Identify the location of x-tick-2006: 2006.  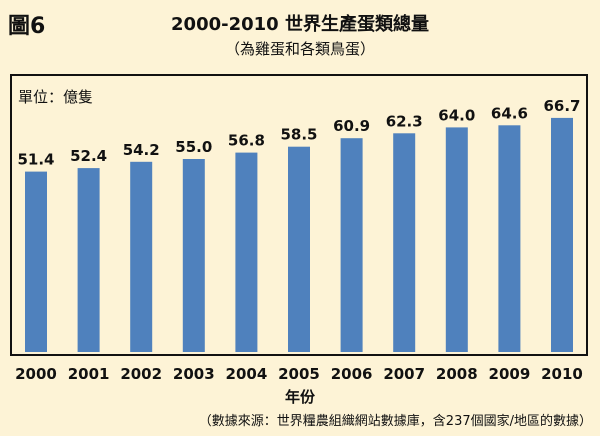
(352, 374).